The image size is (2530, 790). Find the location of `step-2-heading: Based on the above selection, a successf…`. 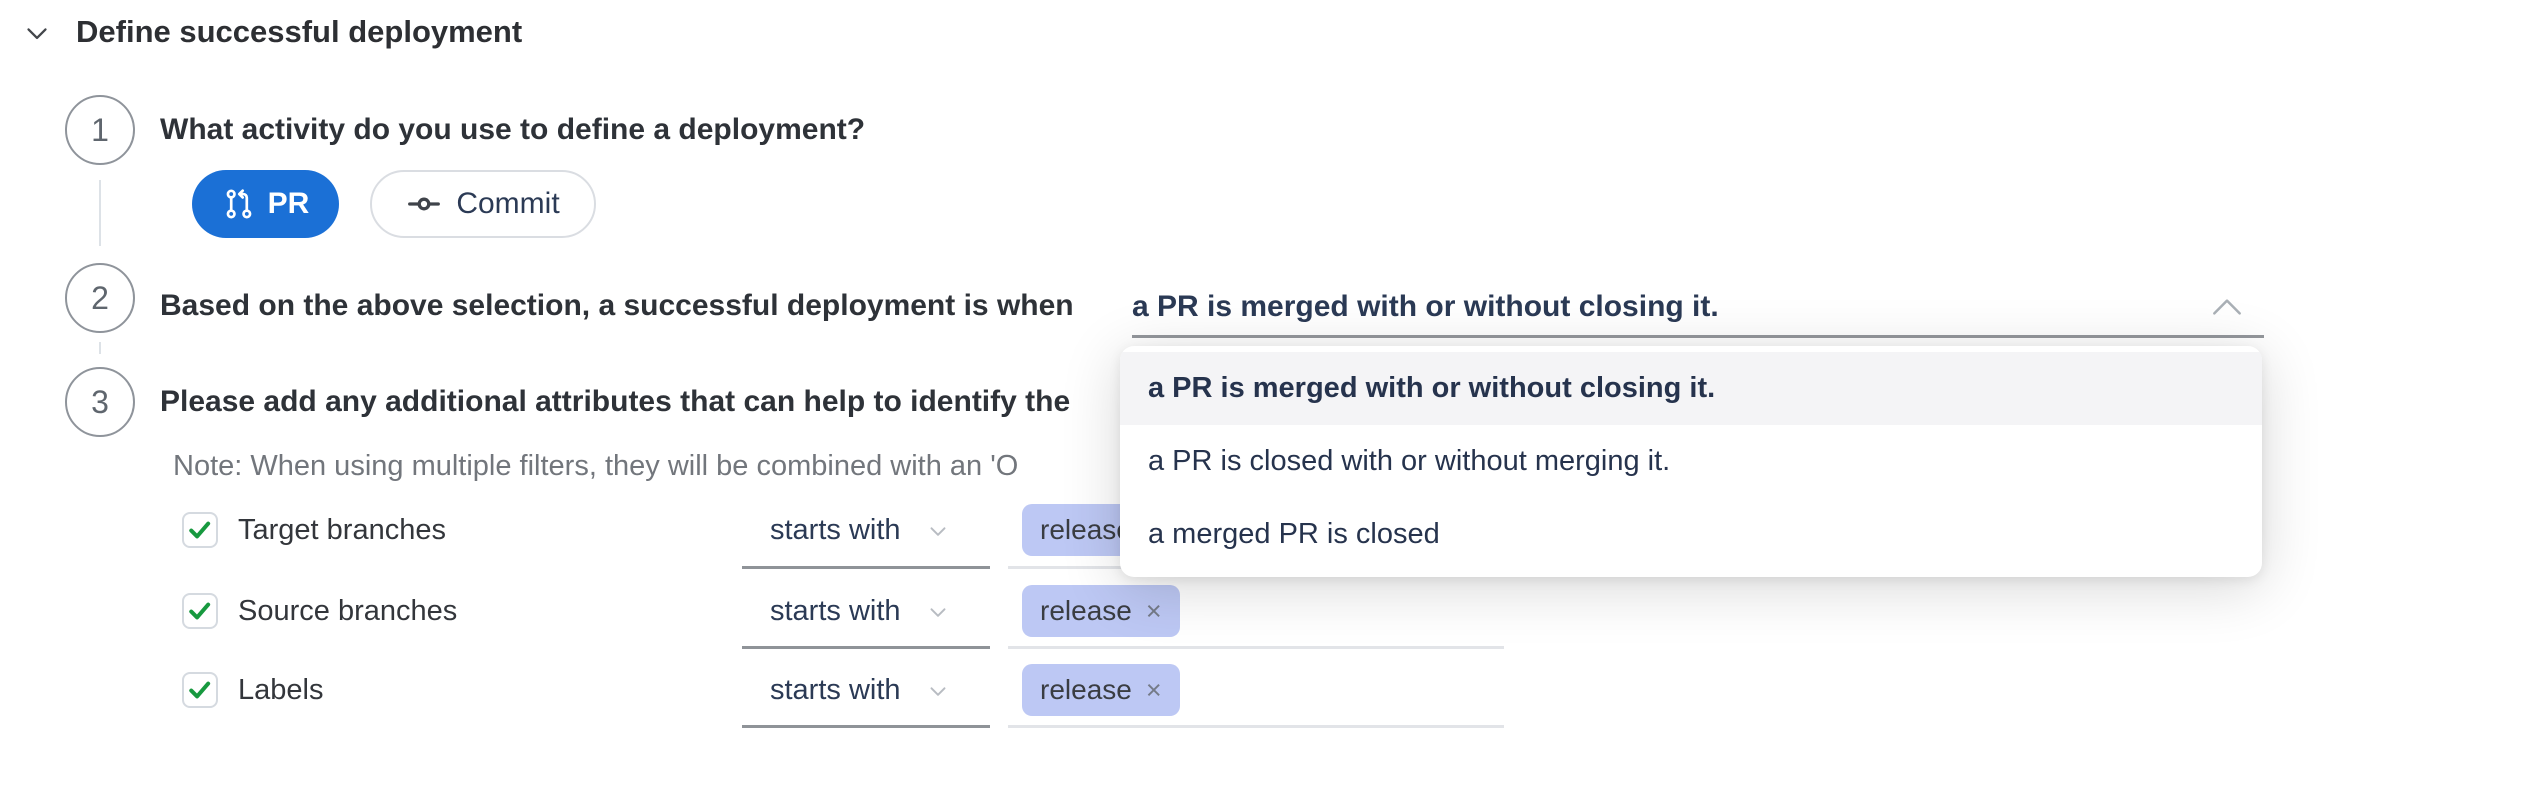

step-2-heading: Based on the above selection, a successf… is located at coordinates (617, 305).